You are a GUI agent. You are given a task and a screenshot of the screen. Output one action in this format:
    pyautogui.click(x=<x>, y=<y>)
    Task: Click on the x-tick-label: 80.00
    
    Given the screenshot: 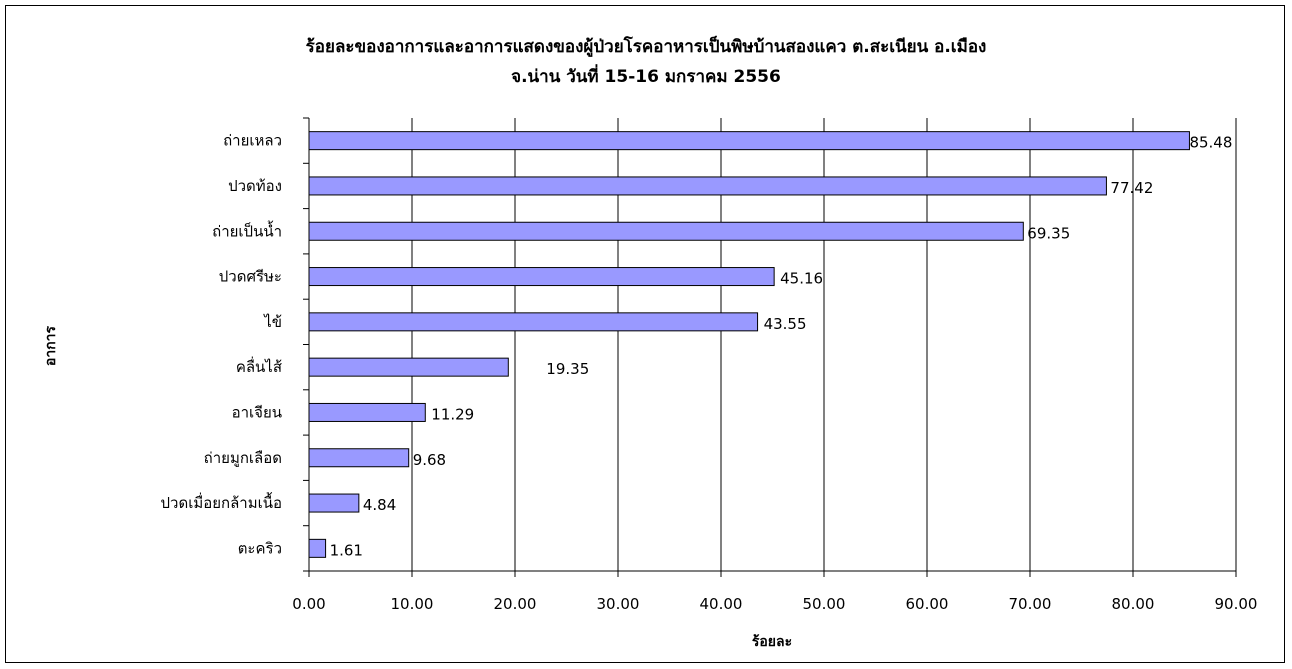 What is the action you would take?
    pyautogui.click(x=1133, y=604)
    